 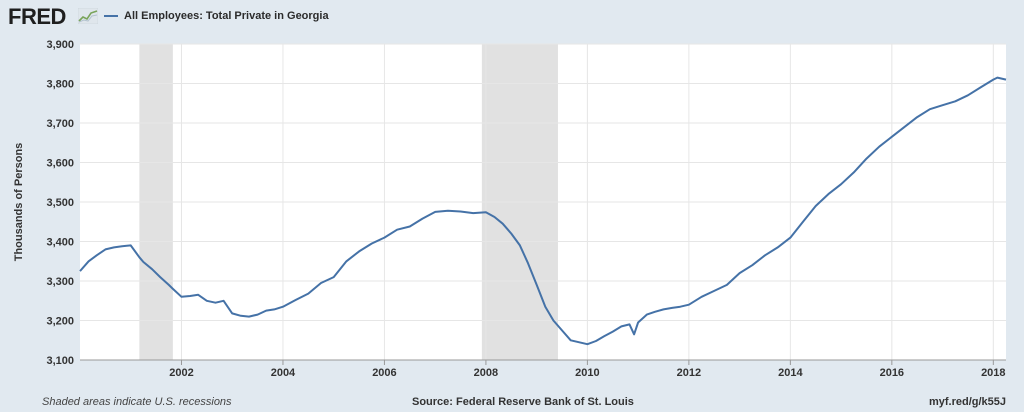 I want to click on x-tick-label: 2002, so click(x=181, y=373).